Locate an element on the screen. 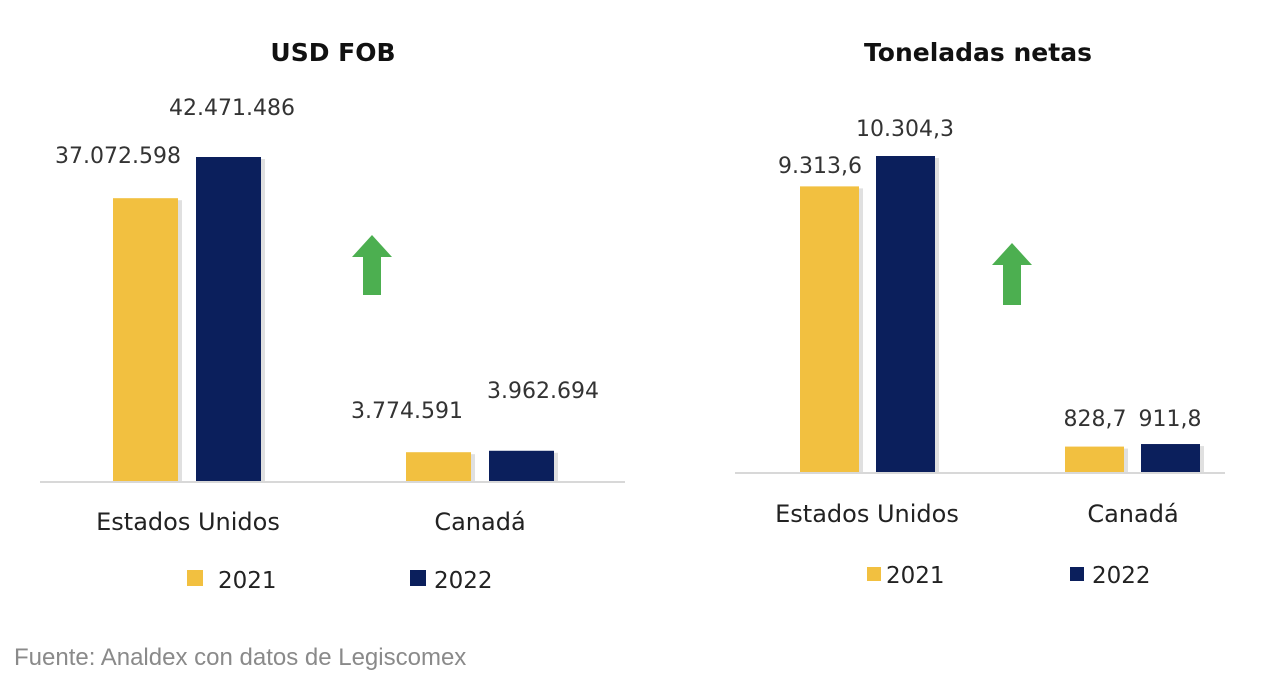  data-label: 3.774.591 is located at coordinates (407, 411).